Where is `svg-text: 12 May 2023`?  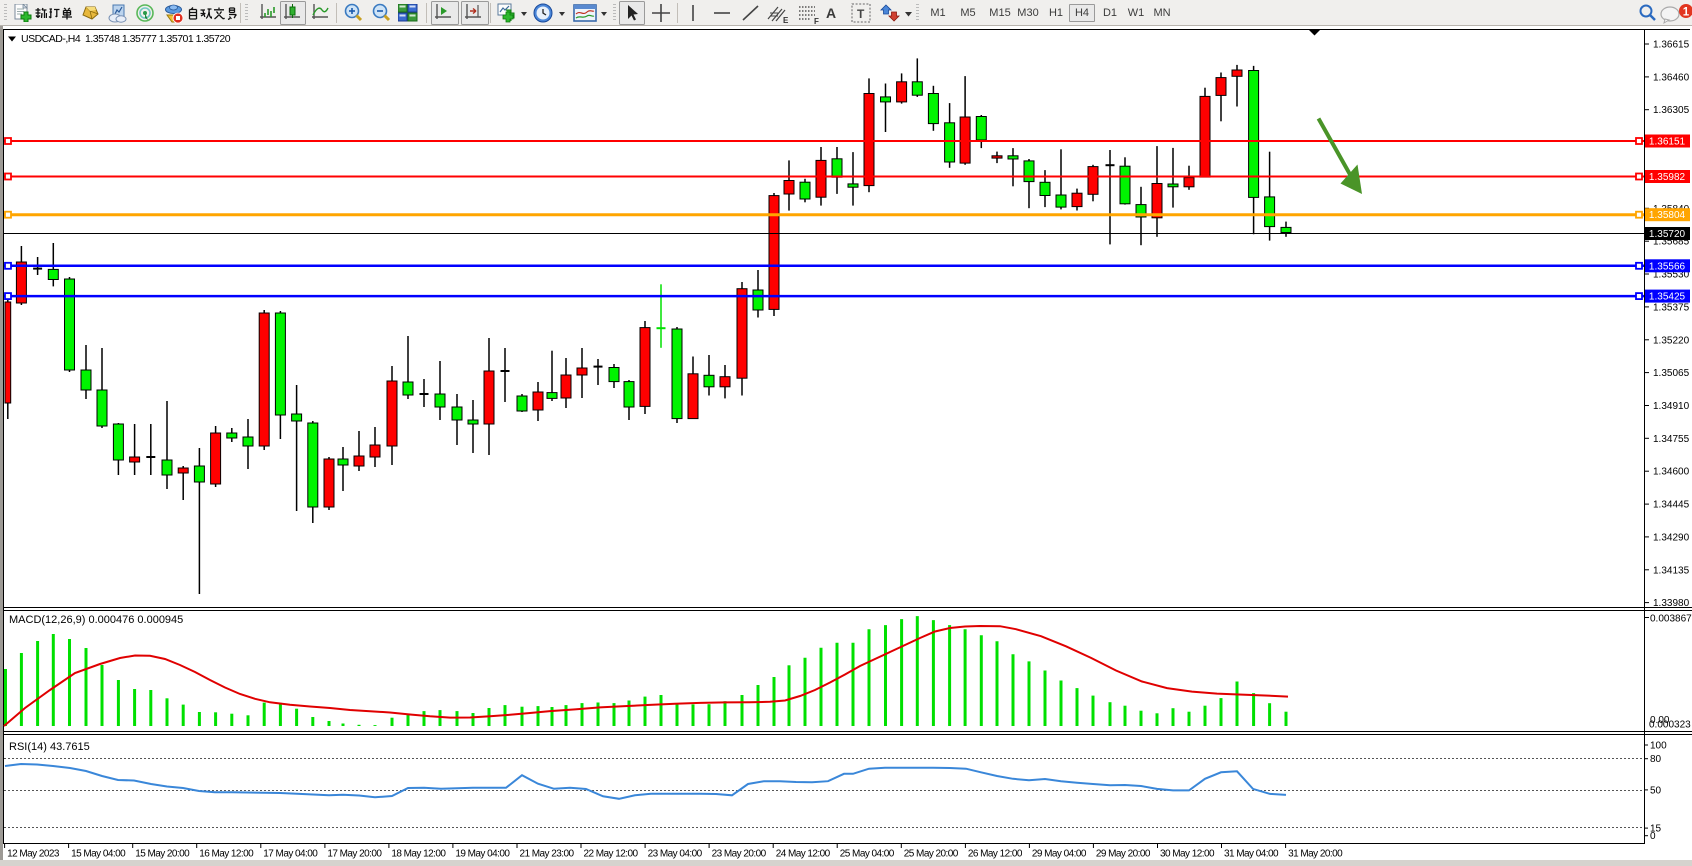
svg-text: 12 May 2023 is located at coordinates (33, 854).